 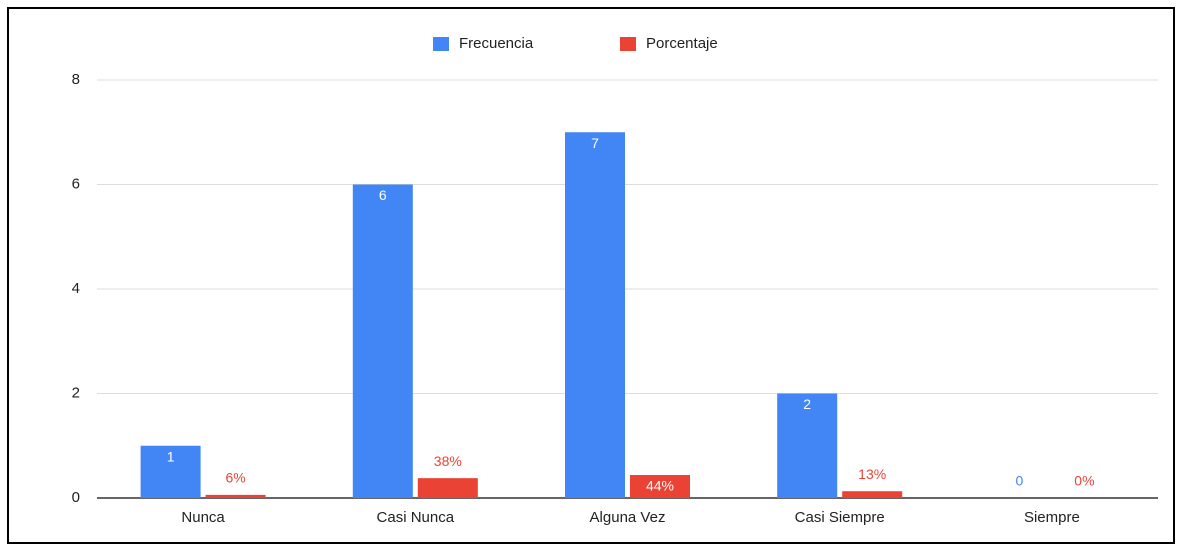 What do you see at coordinates (203, 517) in the screenshot?
I see `x-tick-label: Nunca` at bounding box center [203, 517].